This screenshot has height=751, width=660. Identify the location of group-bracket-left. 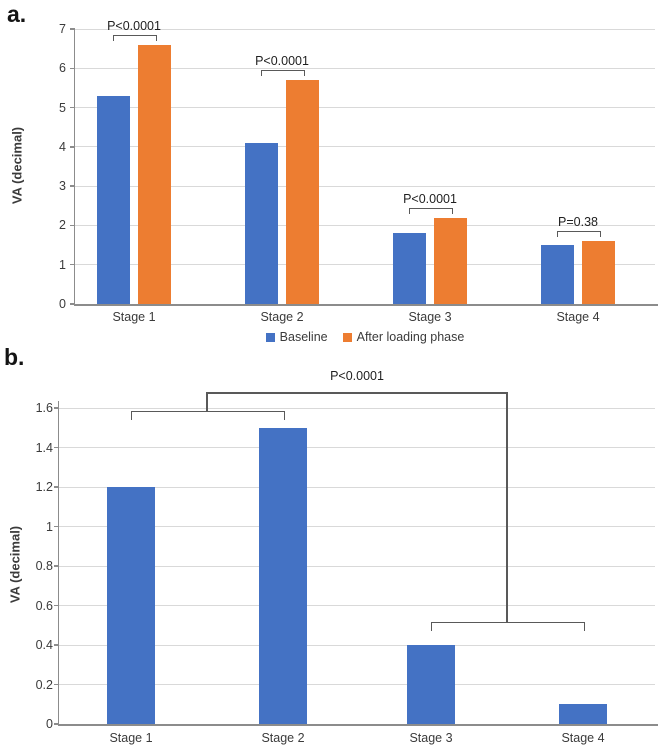
(208, 415).